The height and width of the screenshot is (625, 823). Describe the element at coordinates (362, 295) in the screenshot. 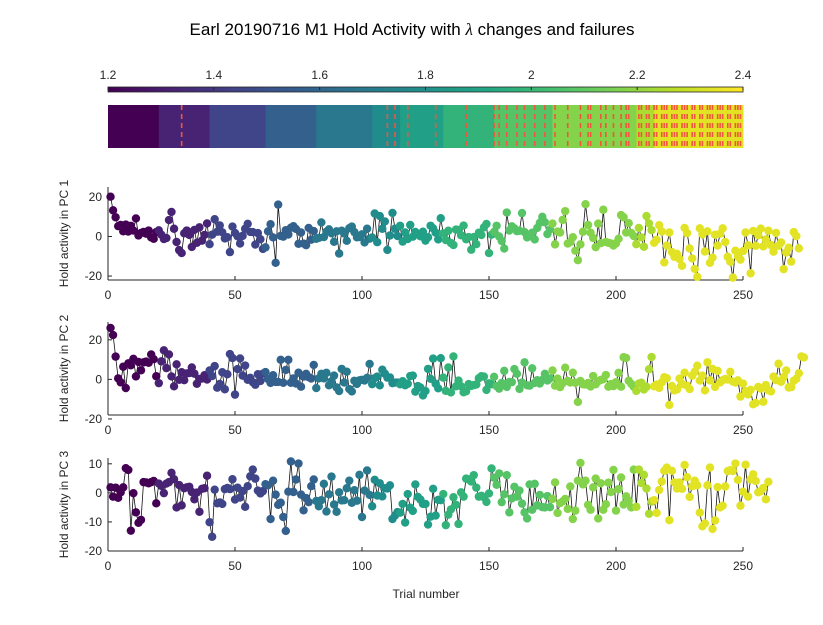

I see `x-tick-label: 100` at that location.